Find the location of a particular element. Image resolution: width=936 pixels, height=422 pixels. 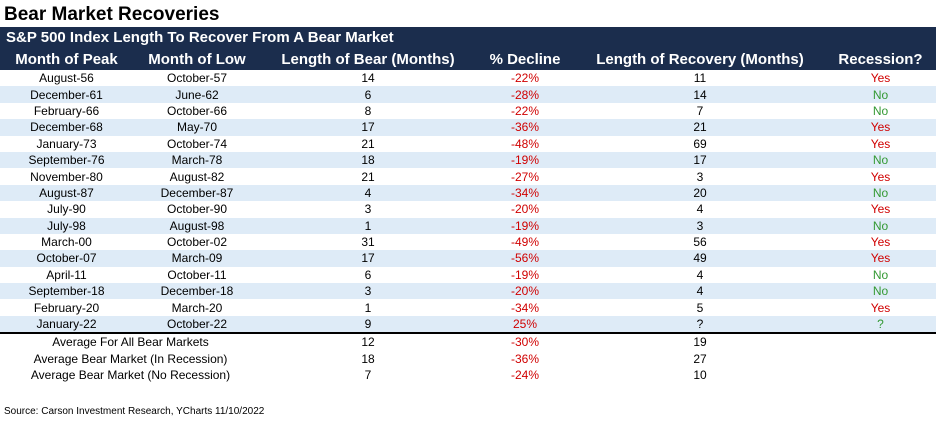

cell-length-of-bear: 1 is located at coordinates (368, 307).